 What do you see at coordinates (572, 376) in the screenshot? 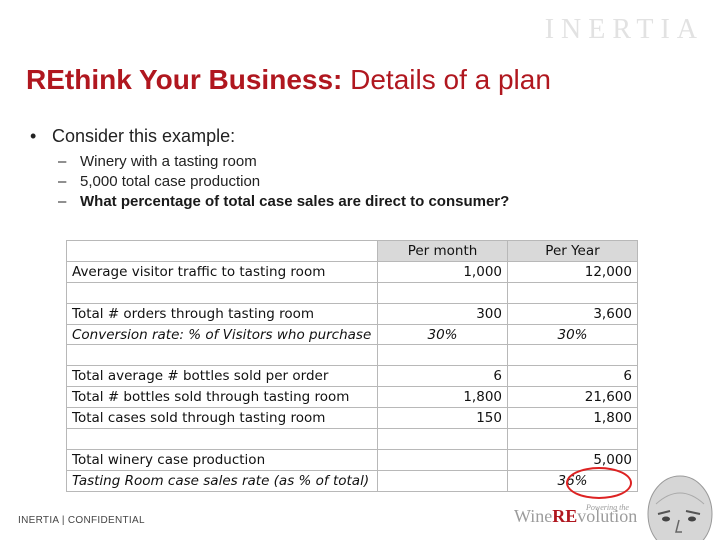
I see `cell-year: 6` at bounding box center [572, 376].